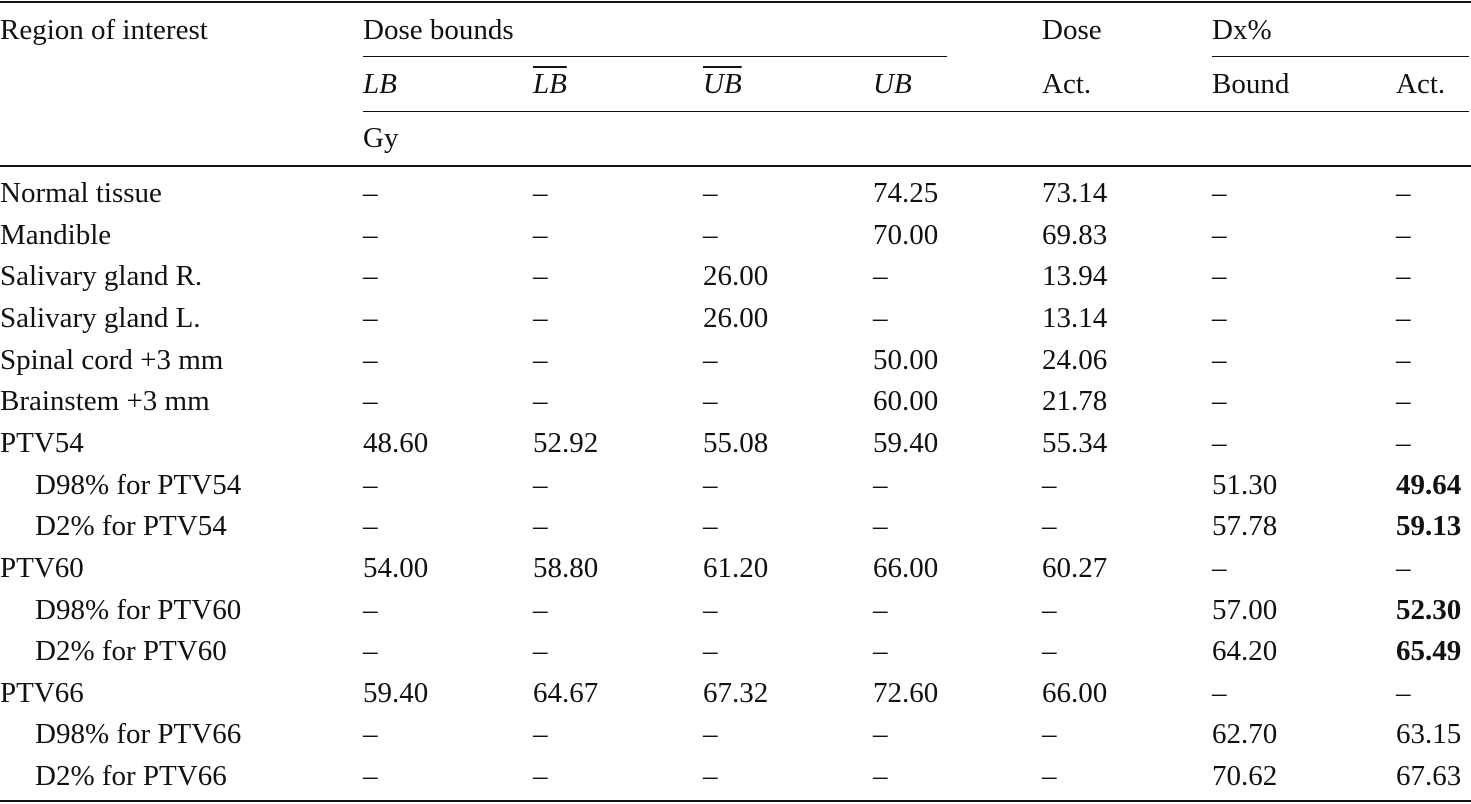 The height and width of the screenshot is (804, 1471). What do you see at coordinates (906, 193) in the screenshot?
I see `cell: 74.25` at bounding box center [906, 193].